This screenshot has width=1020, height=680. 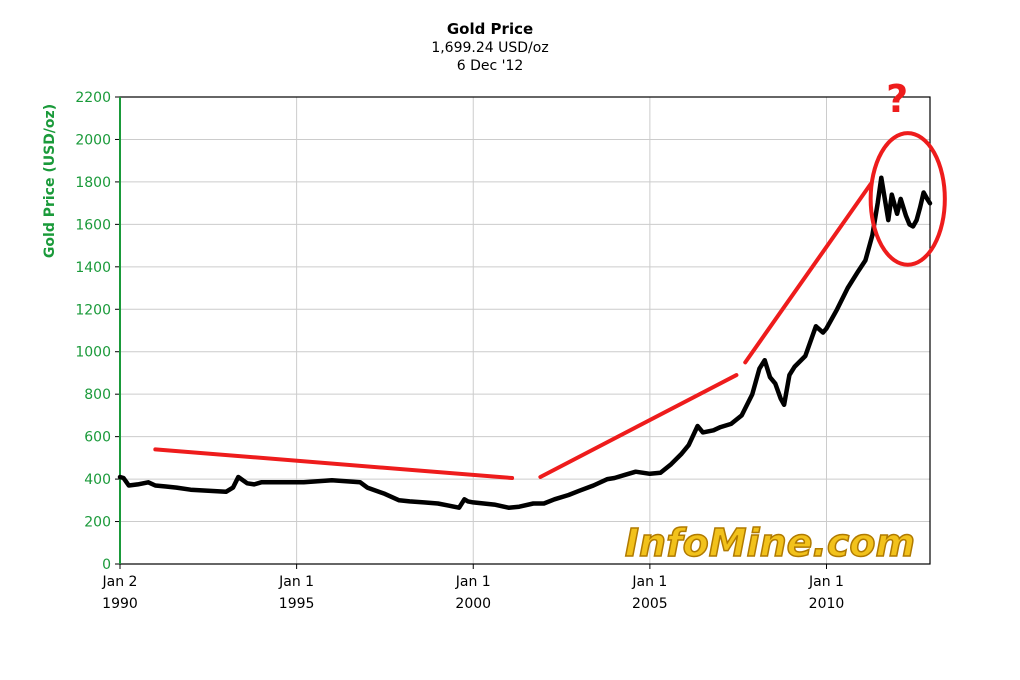 What do you see at coordinates (97, 480) in the screenshot?
I see `y-tick-label: 400` at bounding box center [97, 480].